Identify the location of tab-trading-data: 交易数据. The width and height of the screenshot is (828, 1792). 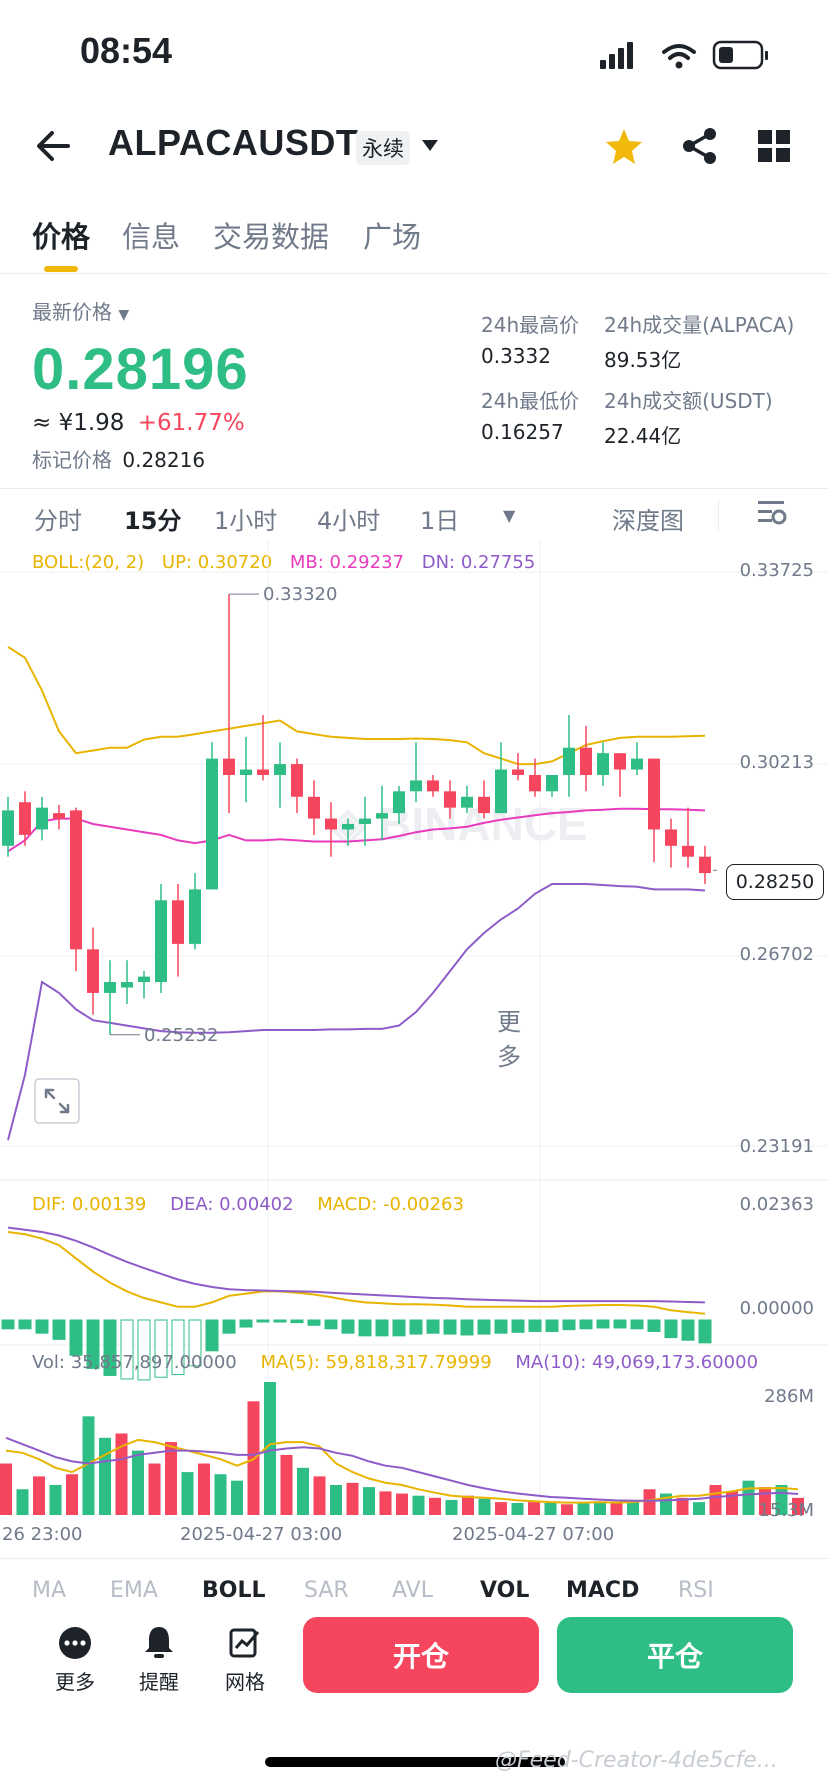
(271, 237).